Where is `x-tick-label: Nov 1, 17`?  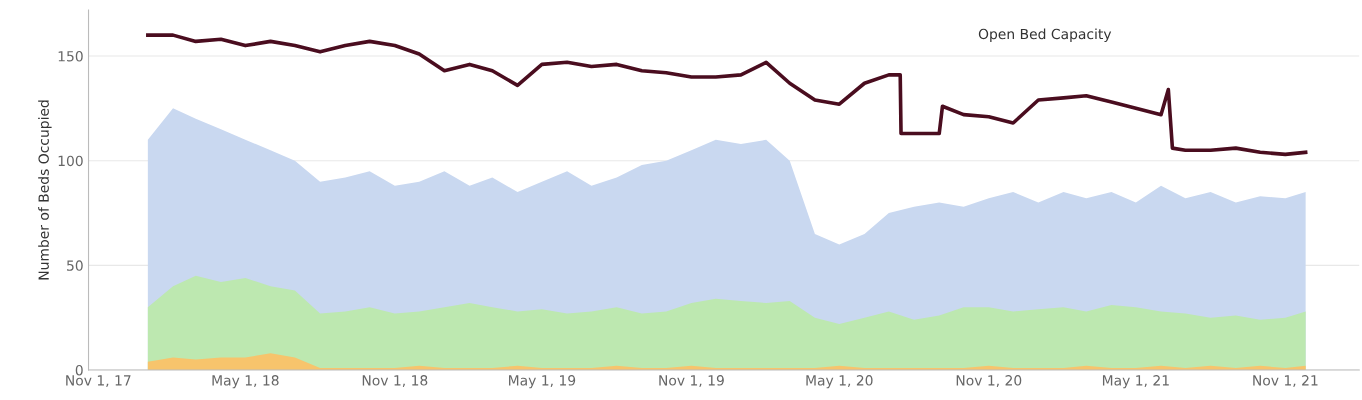 x-tick-label: Nov 1, 17 is located at coordinates (98, 381).